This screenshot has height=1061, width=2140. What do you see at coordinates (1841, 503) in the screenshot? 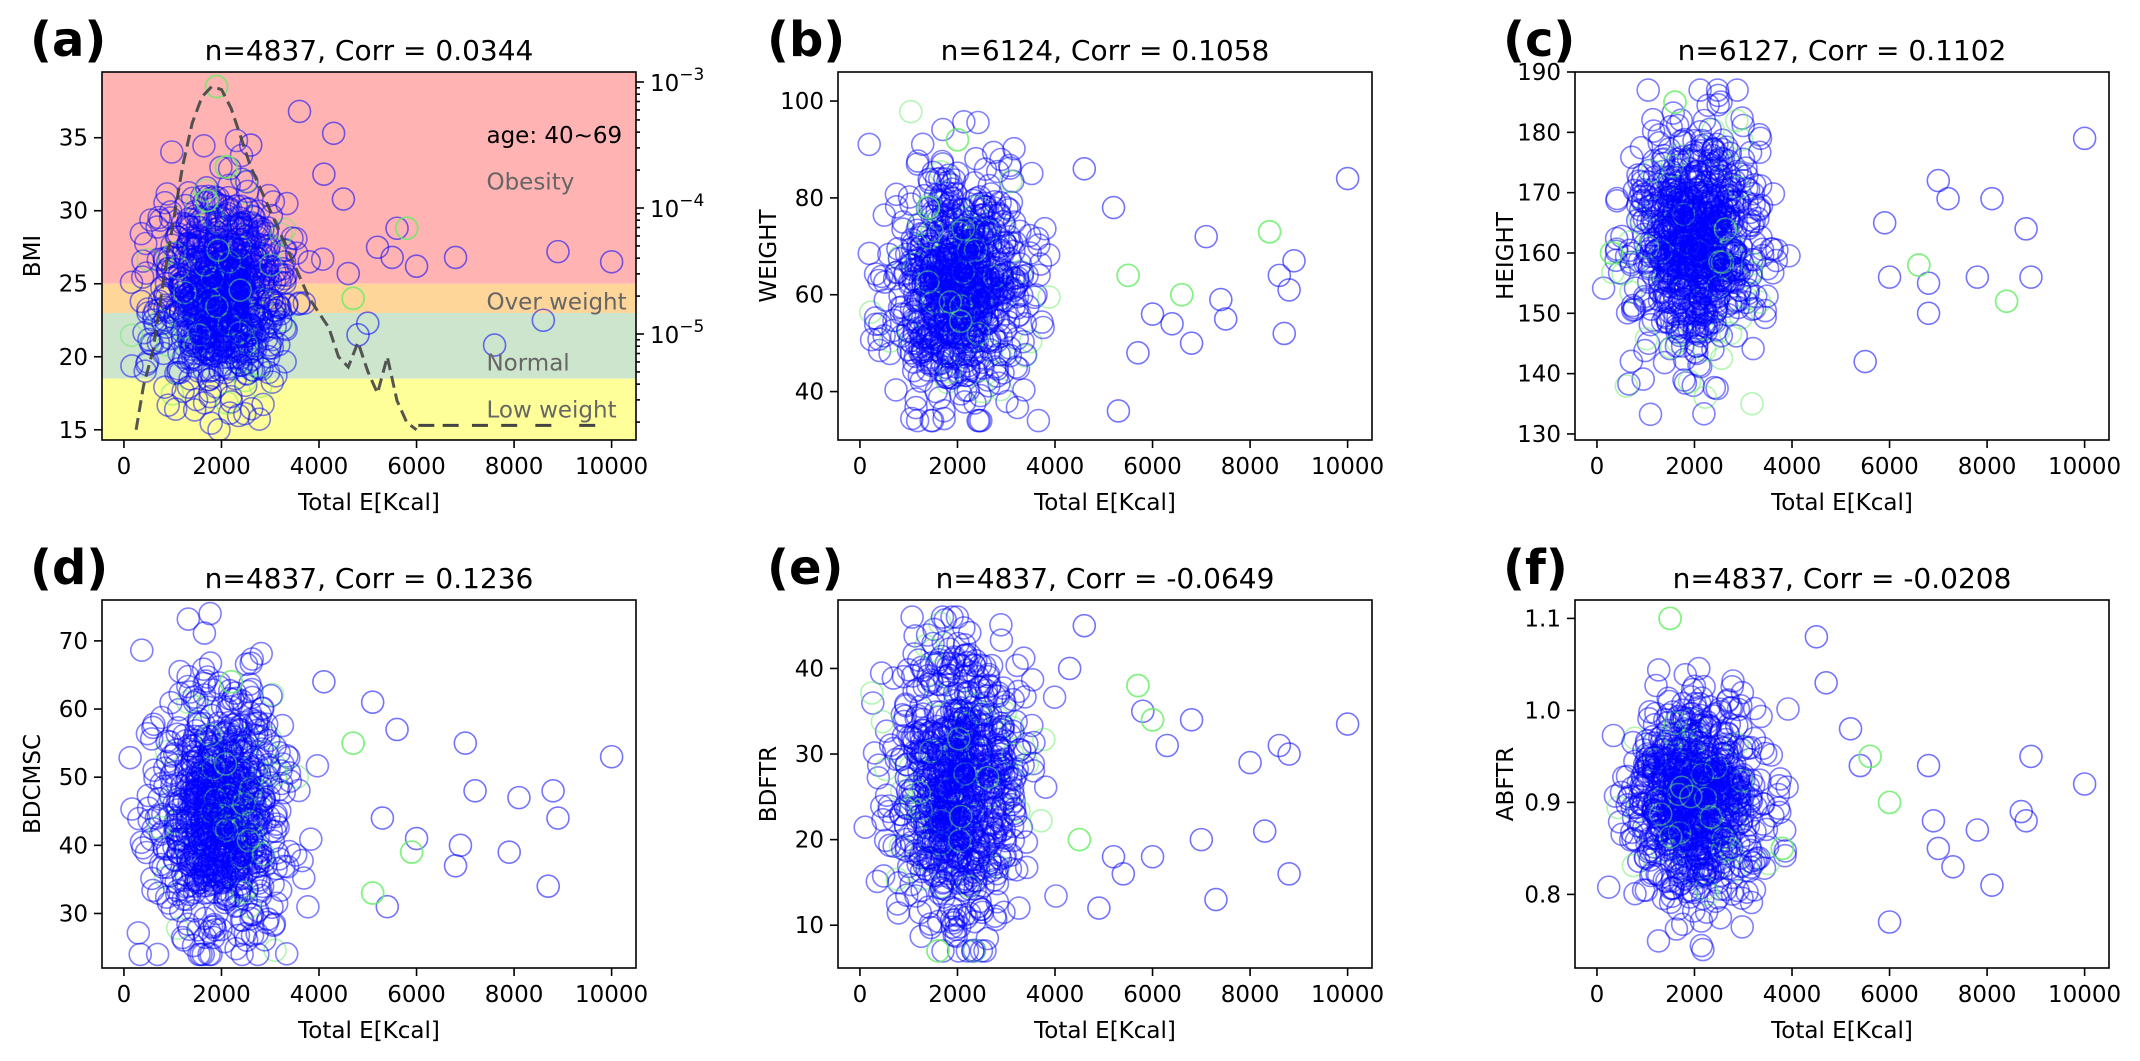
I see `x-axis-label: Total E[Kcal]` at bounding box center [1841, 503].